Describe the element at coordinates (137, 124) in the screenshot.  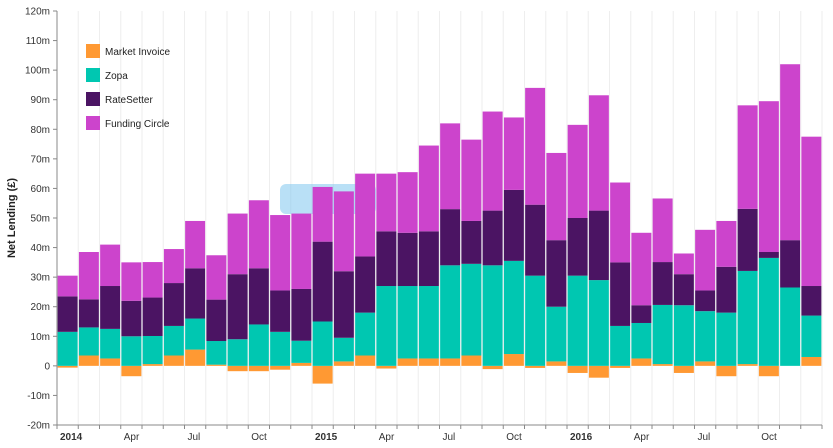
I see `legend-label: Funding Circle` at that location.